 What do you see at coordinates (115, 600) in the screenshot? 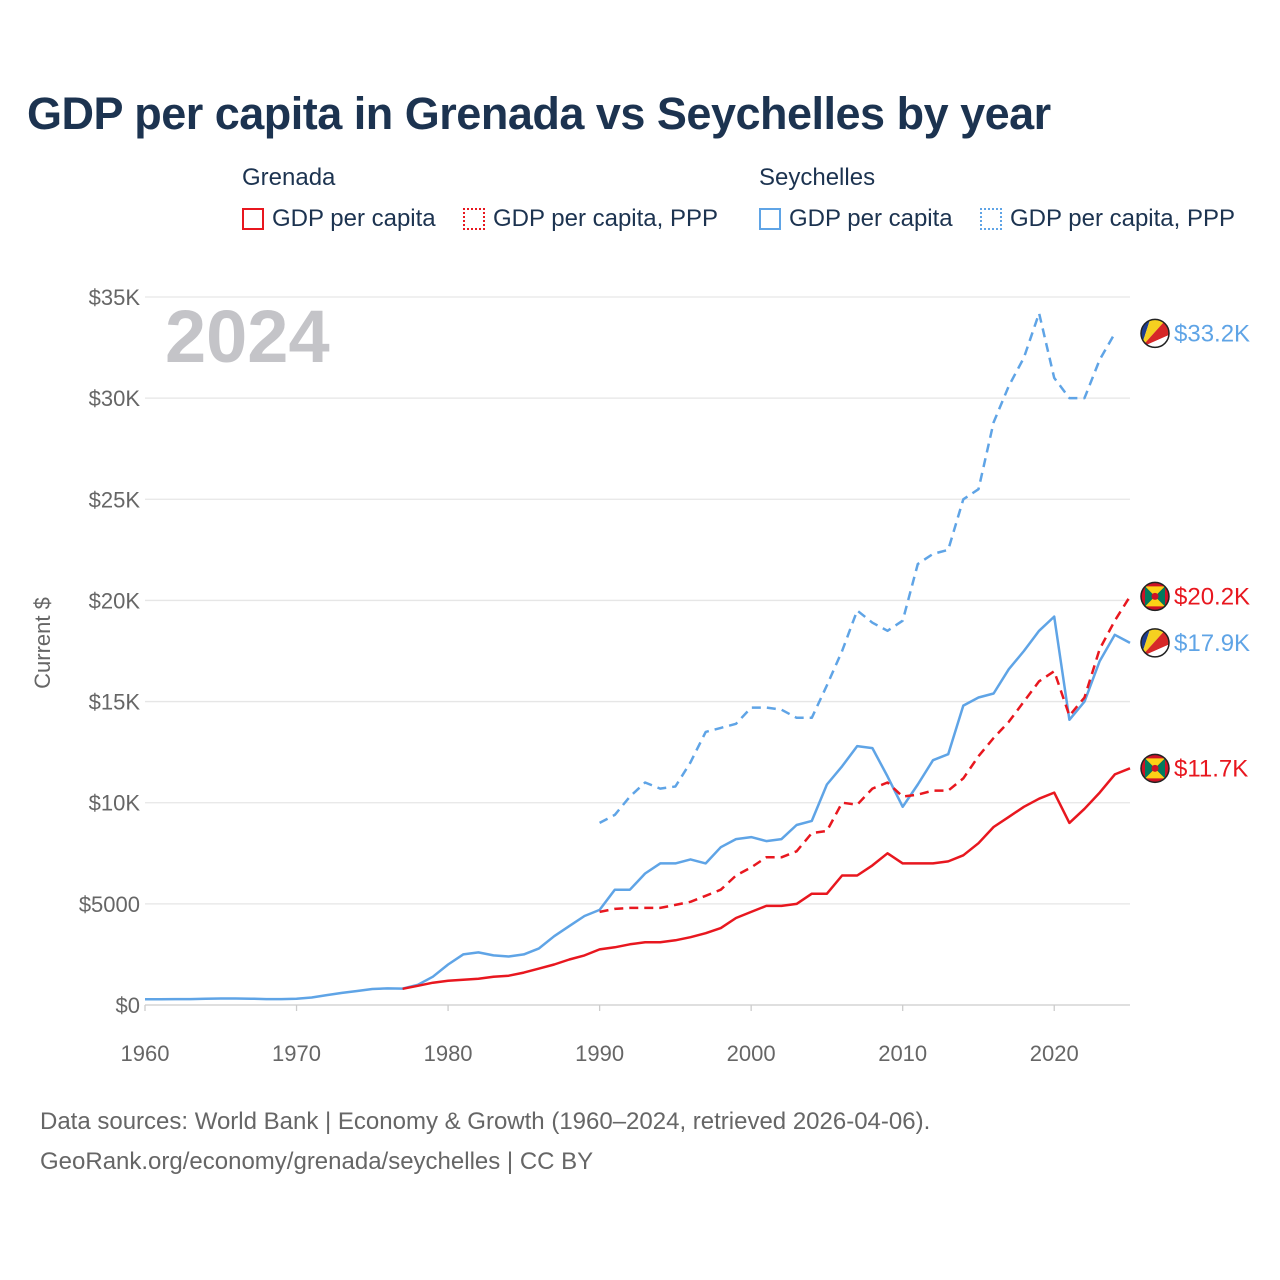
I see `y-tick-label: $20K` at bounding box center [115, 600].